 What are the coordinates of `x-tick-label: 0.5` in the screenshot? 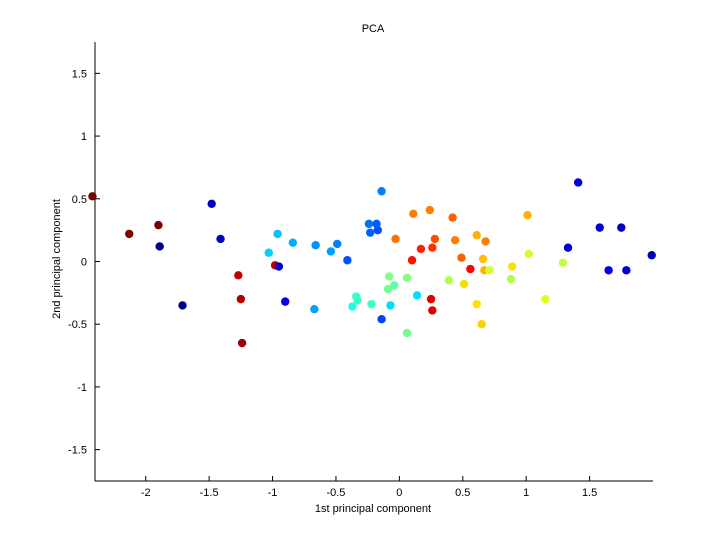 It's located at (462, 493).